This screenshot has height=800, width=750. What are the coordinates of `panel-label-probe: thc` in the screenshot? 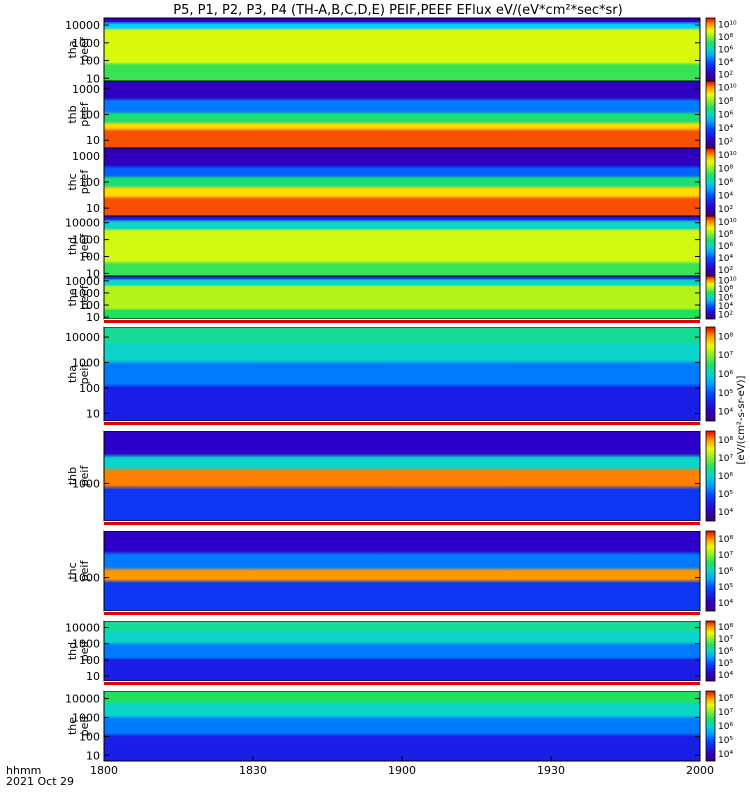 It's located at (72, 570).